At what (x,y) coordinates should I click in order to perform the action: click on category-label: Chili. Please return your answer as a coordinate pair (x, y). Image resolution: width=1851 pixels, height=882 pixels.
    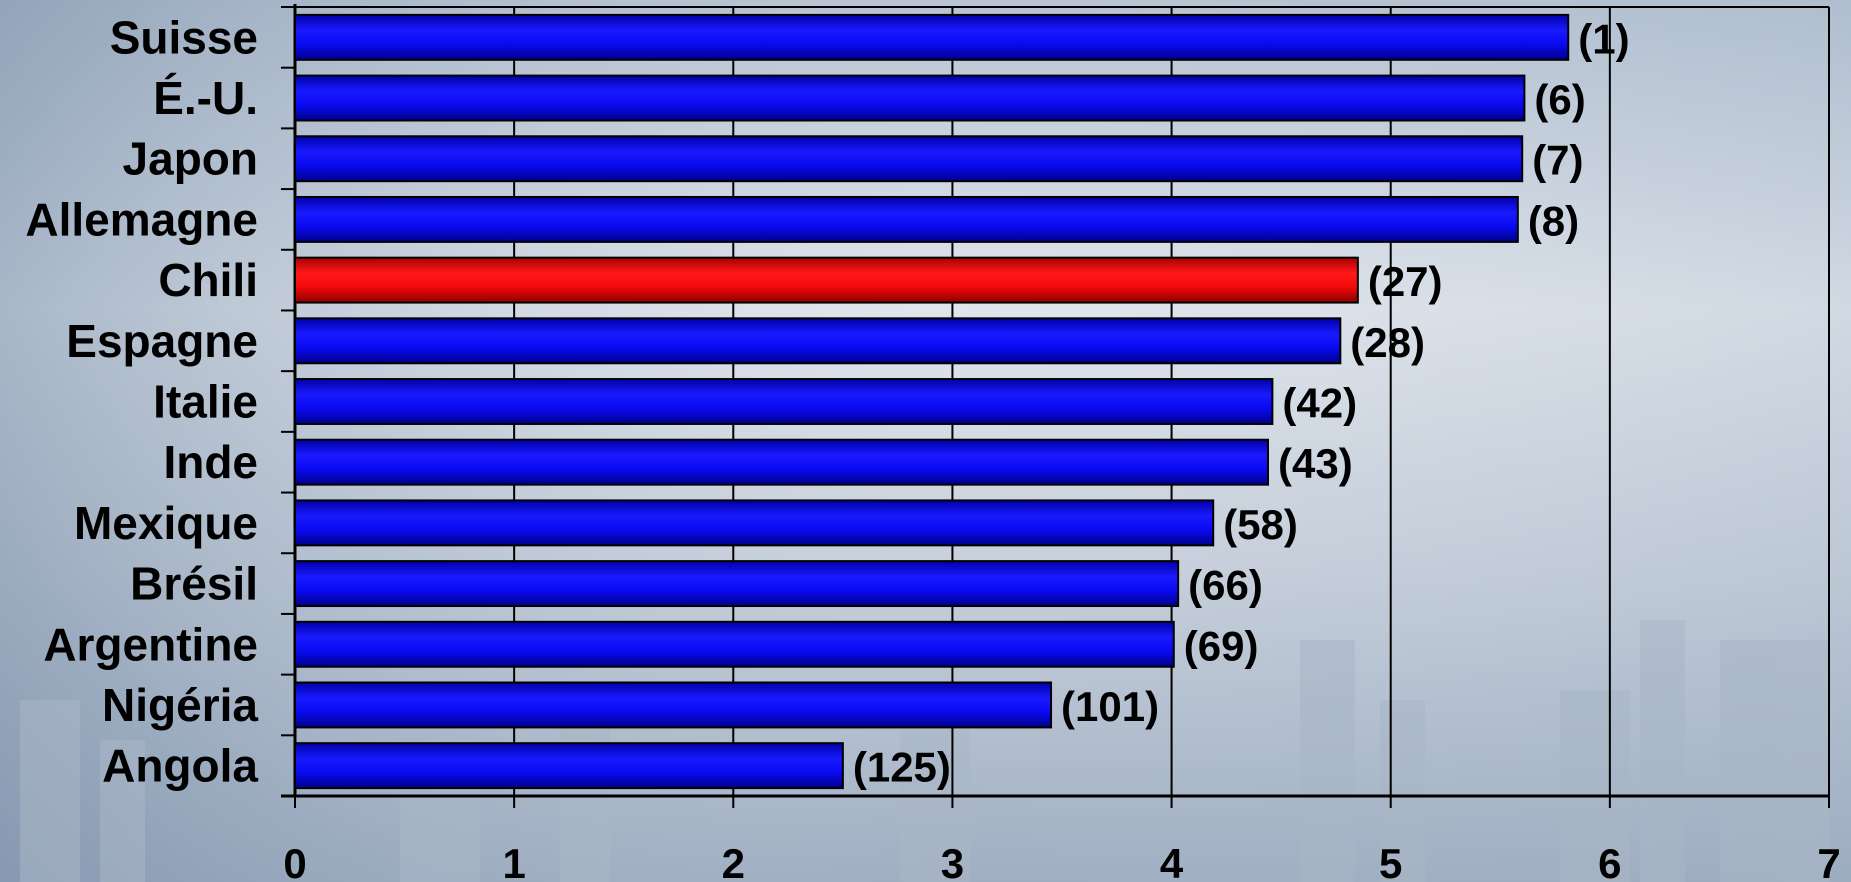
    Looking at the image, I should click on (208, 280).